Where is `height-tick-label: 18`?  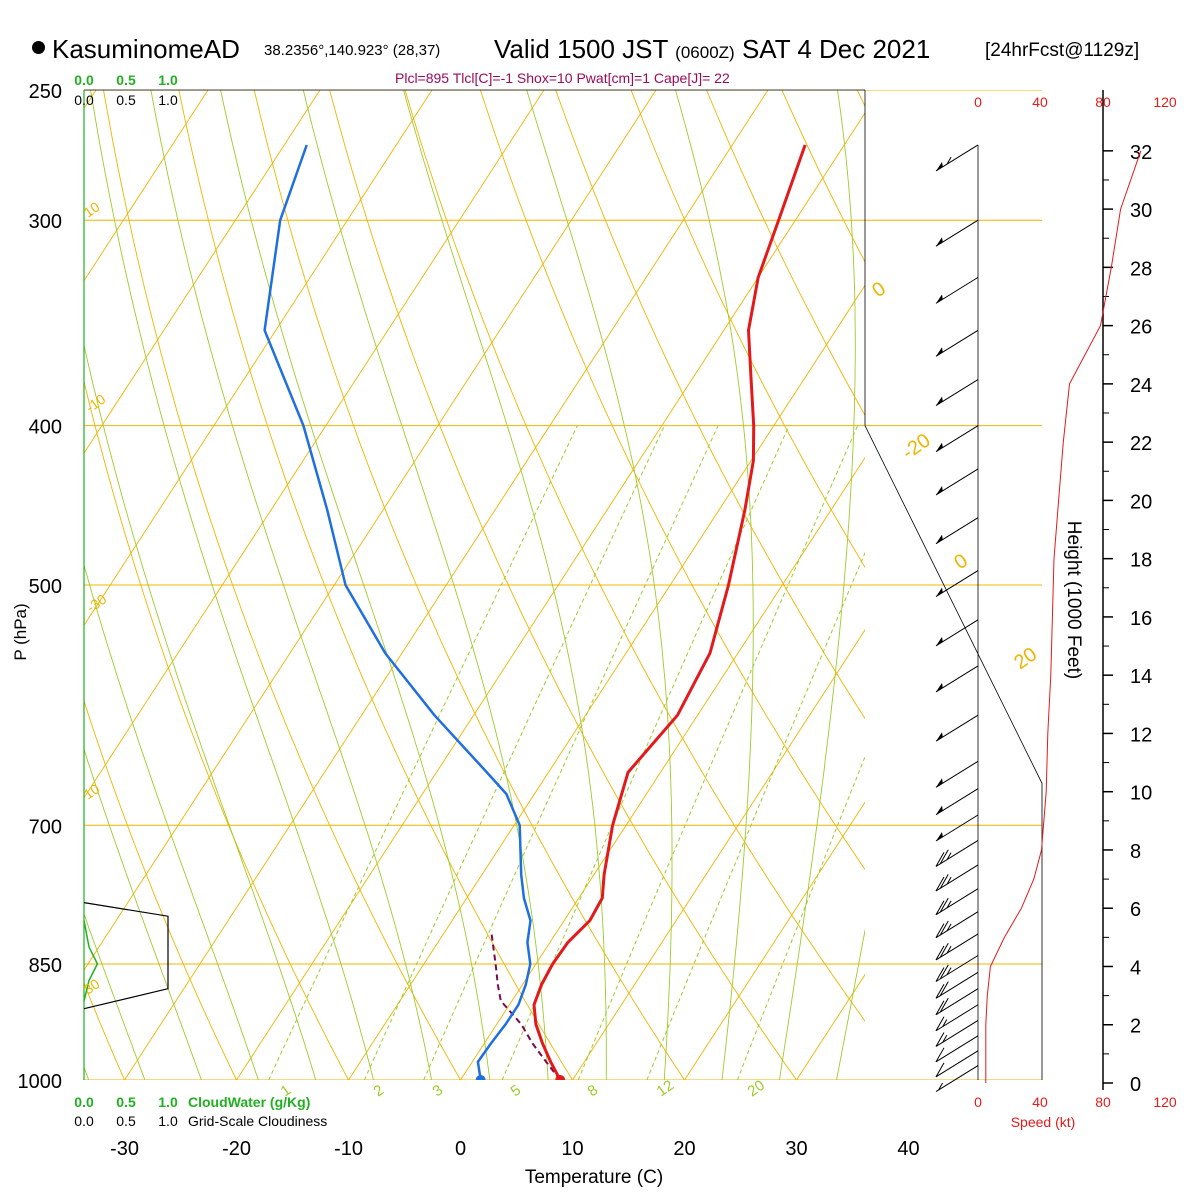
height-tick-label: 18 is located at coordinates (1141, 561).